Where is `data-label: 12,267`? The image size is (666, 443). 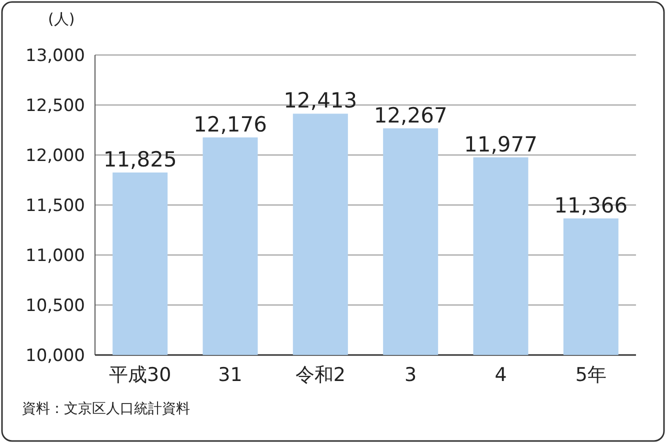 data-label: 12,267 is located at coordinates (411, 115).